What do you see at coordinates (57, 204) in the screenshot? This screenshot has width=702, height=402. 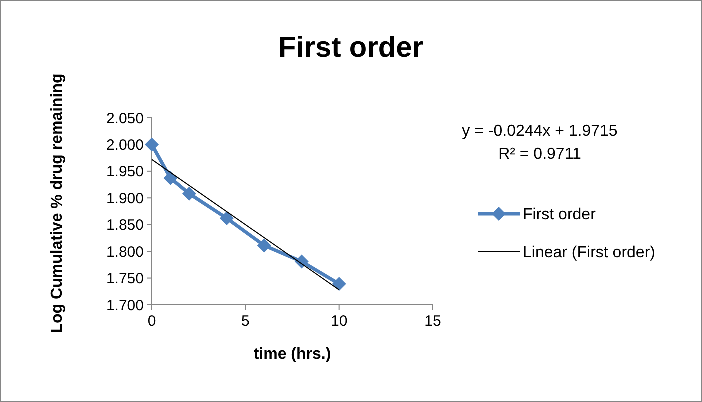 I see `y-axis-title: Log Cumulative % drug remaining` at bounding box center [57, 204].